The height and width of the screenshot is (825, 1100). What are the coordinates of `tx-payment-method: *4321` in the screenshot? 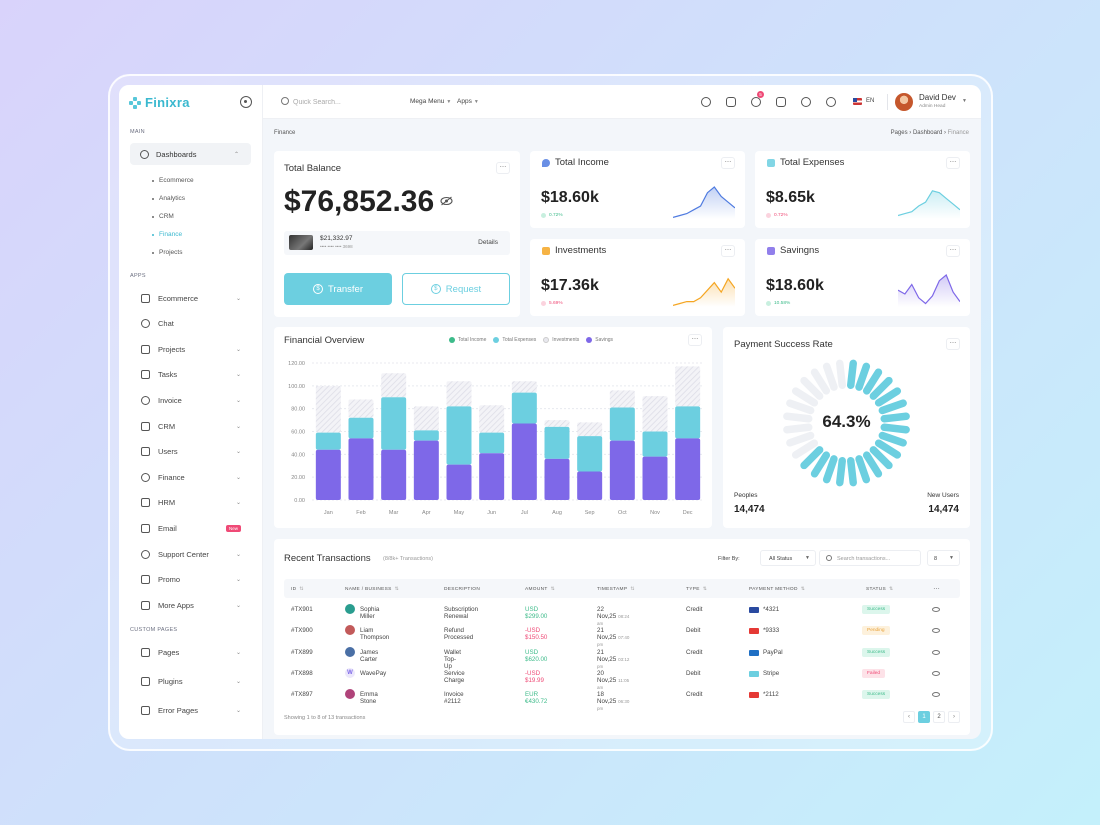 It's located at (771, 609).